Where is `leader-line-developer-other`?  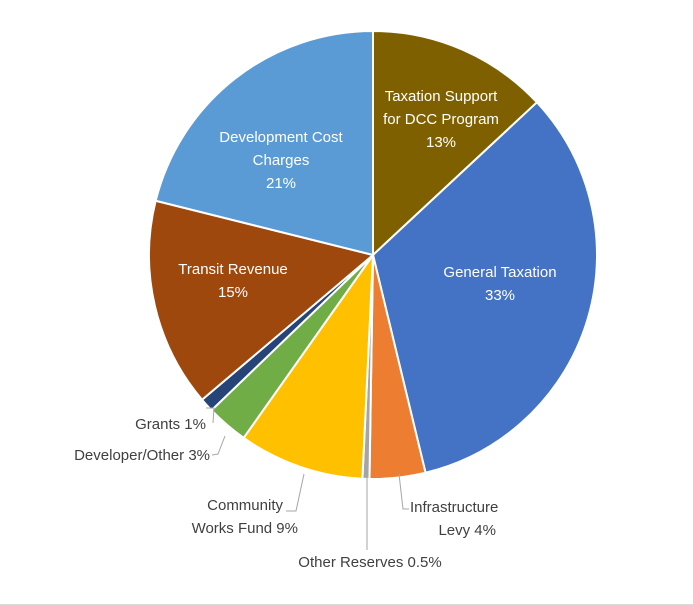
leader-line-developer-other is located at coordinates (218, 445).